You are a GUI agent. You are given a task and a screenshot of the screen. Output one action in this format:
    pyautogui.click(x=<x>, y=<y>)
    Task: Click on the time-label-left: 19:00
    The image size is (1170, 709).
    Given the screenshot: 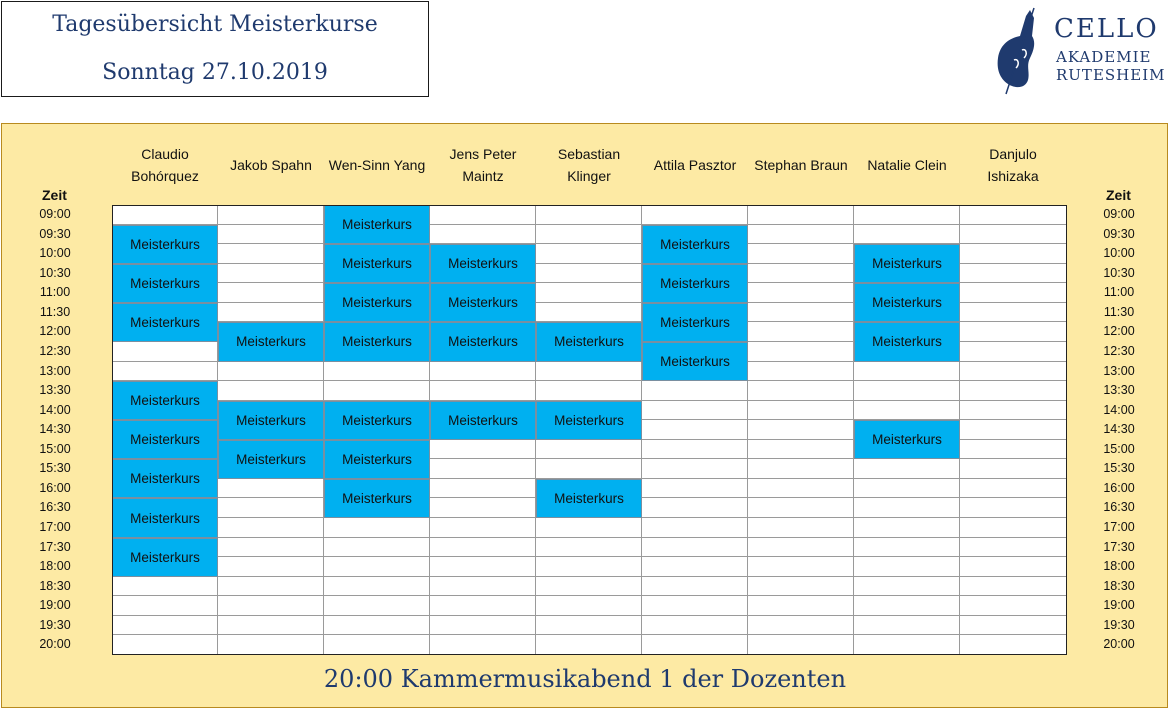 What is the action you would take?
    pyautogui.click(x=55, y=605)
    